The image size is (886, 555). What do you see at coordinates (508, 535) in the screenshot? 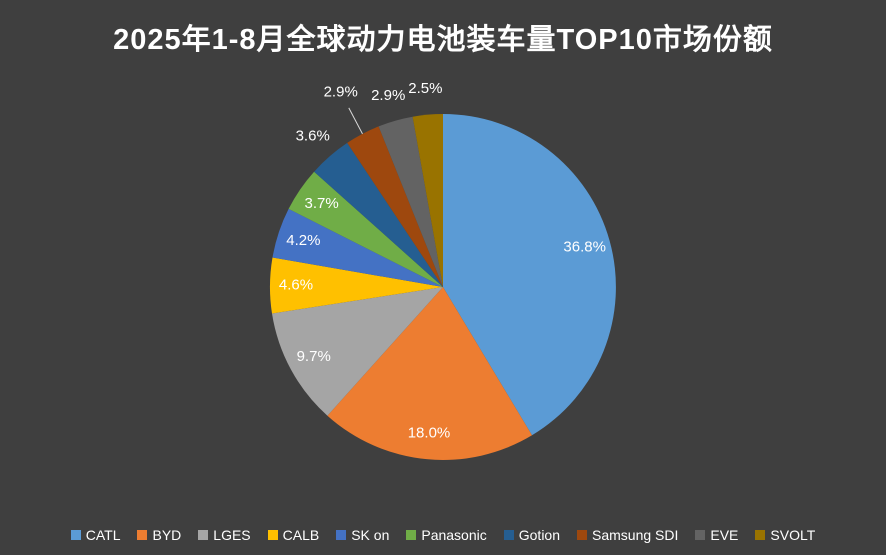
I see `legend-swatch-gotion` at bounding box center [508, 535].